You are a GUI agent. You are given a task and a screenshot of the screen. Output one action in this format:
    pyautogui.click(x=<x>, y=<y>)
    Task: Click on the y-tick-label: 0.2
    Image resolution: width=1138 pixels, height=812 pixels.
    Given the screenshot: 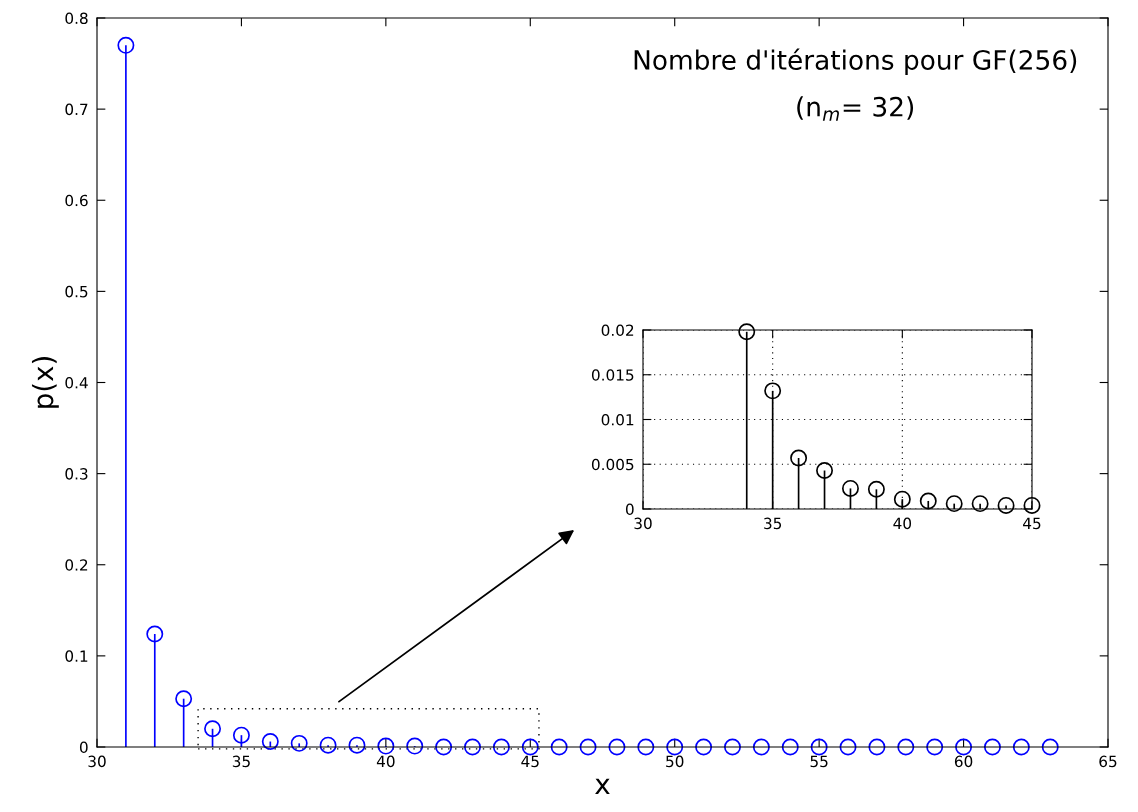 What is the action you would take?
    pyautogui.click(x=76, y=565)
    